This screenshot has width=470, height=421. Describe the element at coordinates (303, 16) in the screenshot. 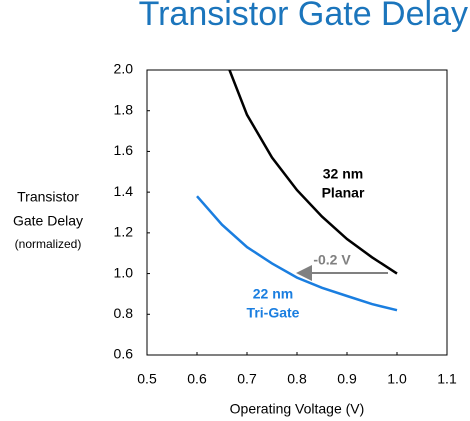

I see `chart-title: Transistor Gate Delay` at that location.